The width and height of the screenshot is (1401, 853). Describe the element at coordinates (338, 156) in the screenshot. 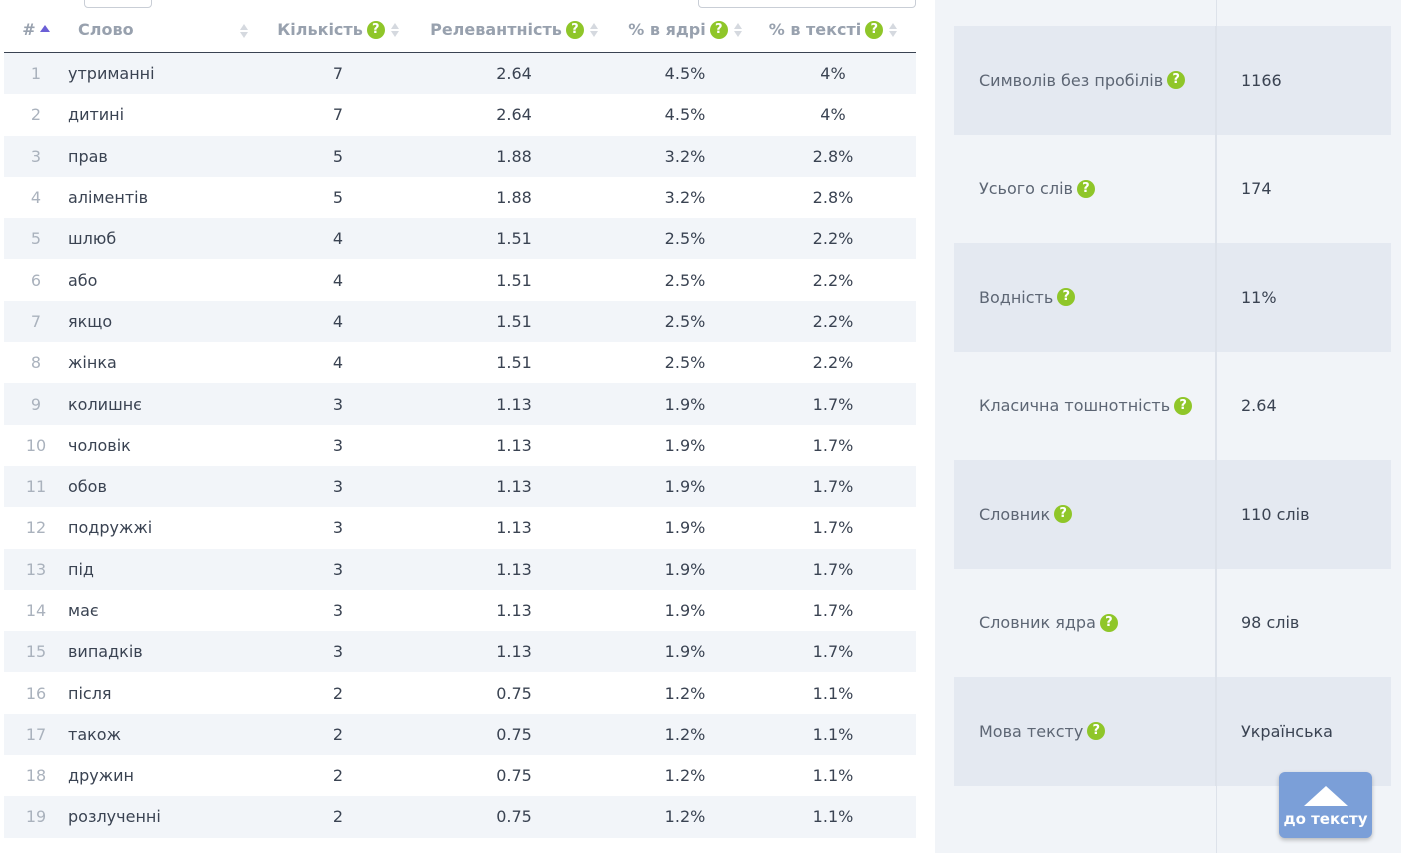

I see `row-count: 5` at that location.